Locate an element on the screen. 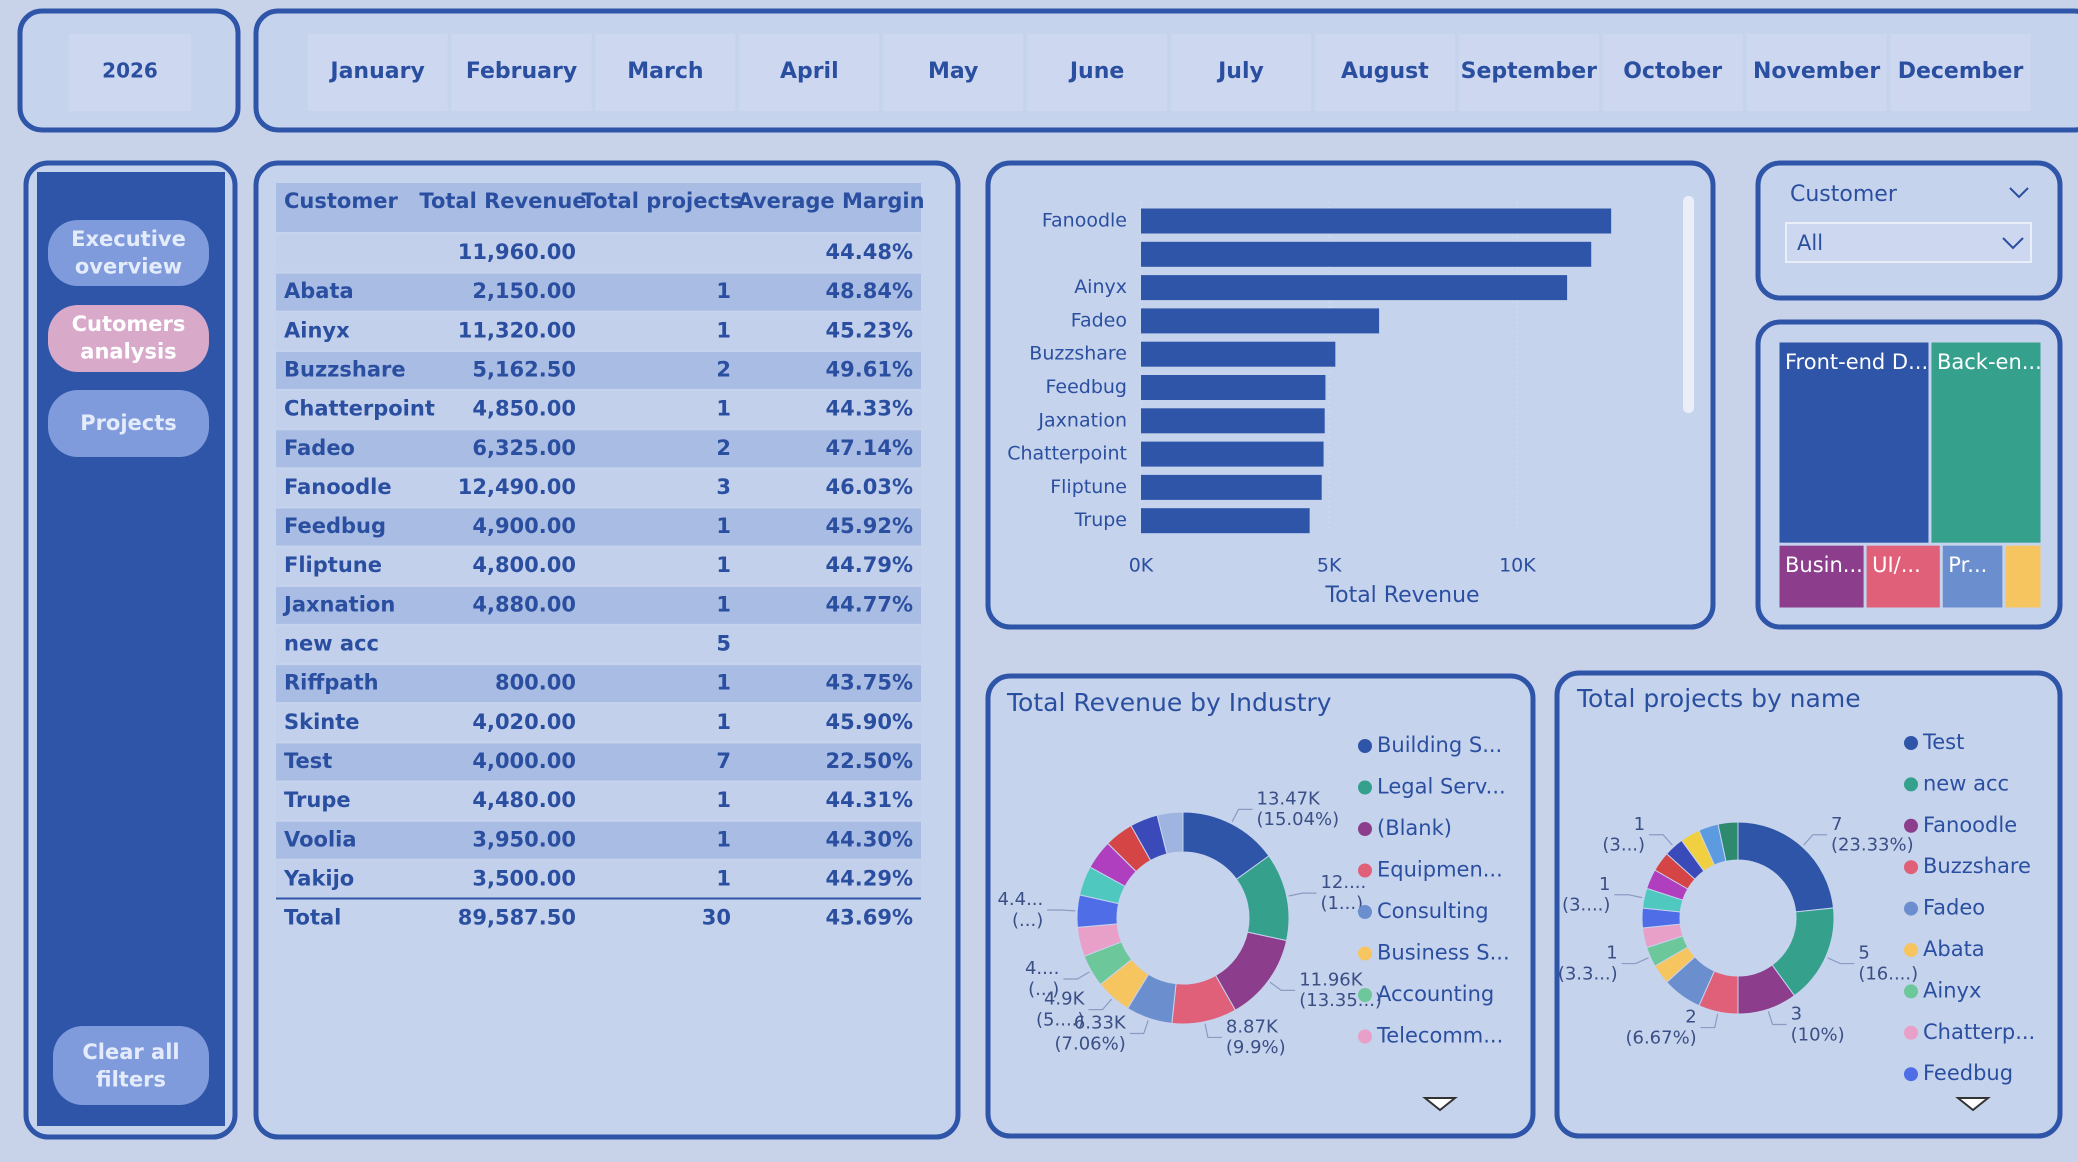  month-label: October is located at coordinates (1672, 71).